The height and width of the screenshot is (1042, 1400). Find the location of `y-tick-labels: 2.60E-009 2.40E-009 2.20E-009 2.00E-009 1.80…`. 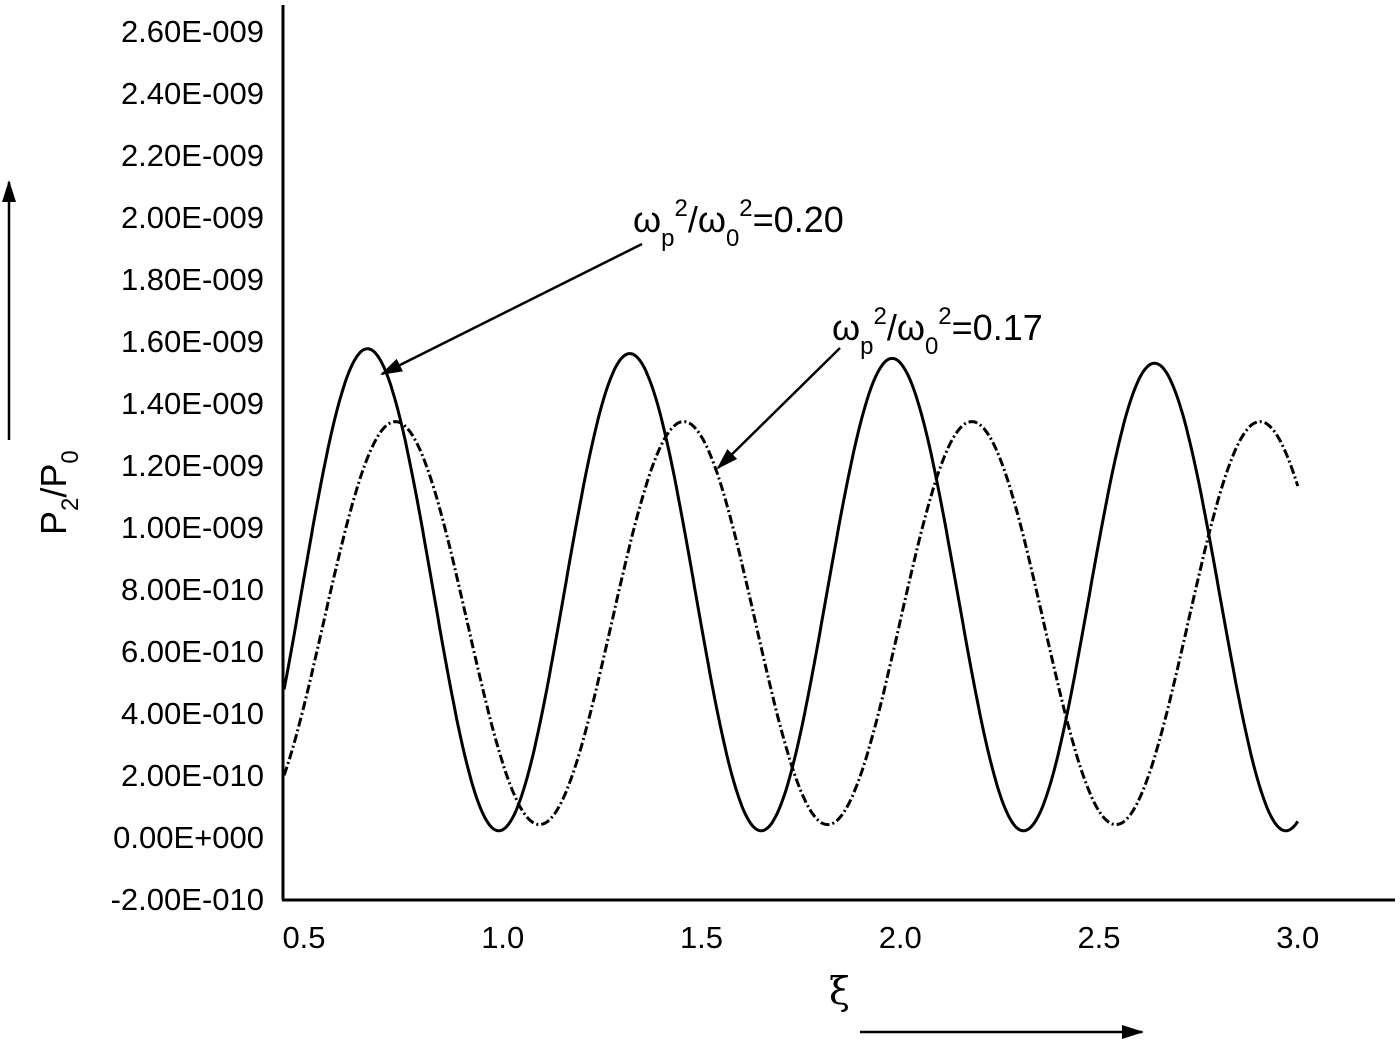

y-tick-labels: 2.60E-009 2.40E-009 2.20E-009 2.00E-009 1.80… is located at coordinates (187, 465).